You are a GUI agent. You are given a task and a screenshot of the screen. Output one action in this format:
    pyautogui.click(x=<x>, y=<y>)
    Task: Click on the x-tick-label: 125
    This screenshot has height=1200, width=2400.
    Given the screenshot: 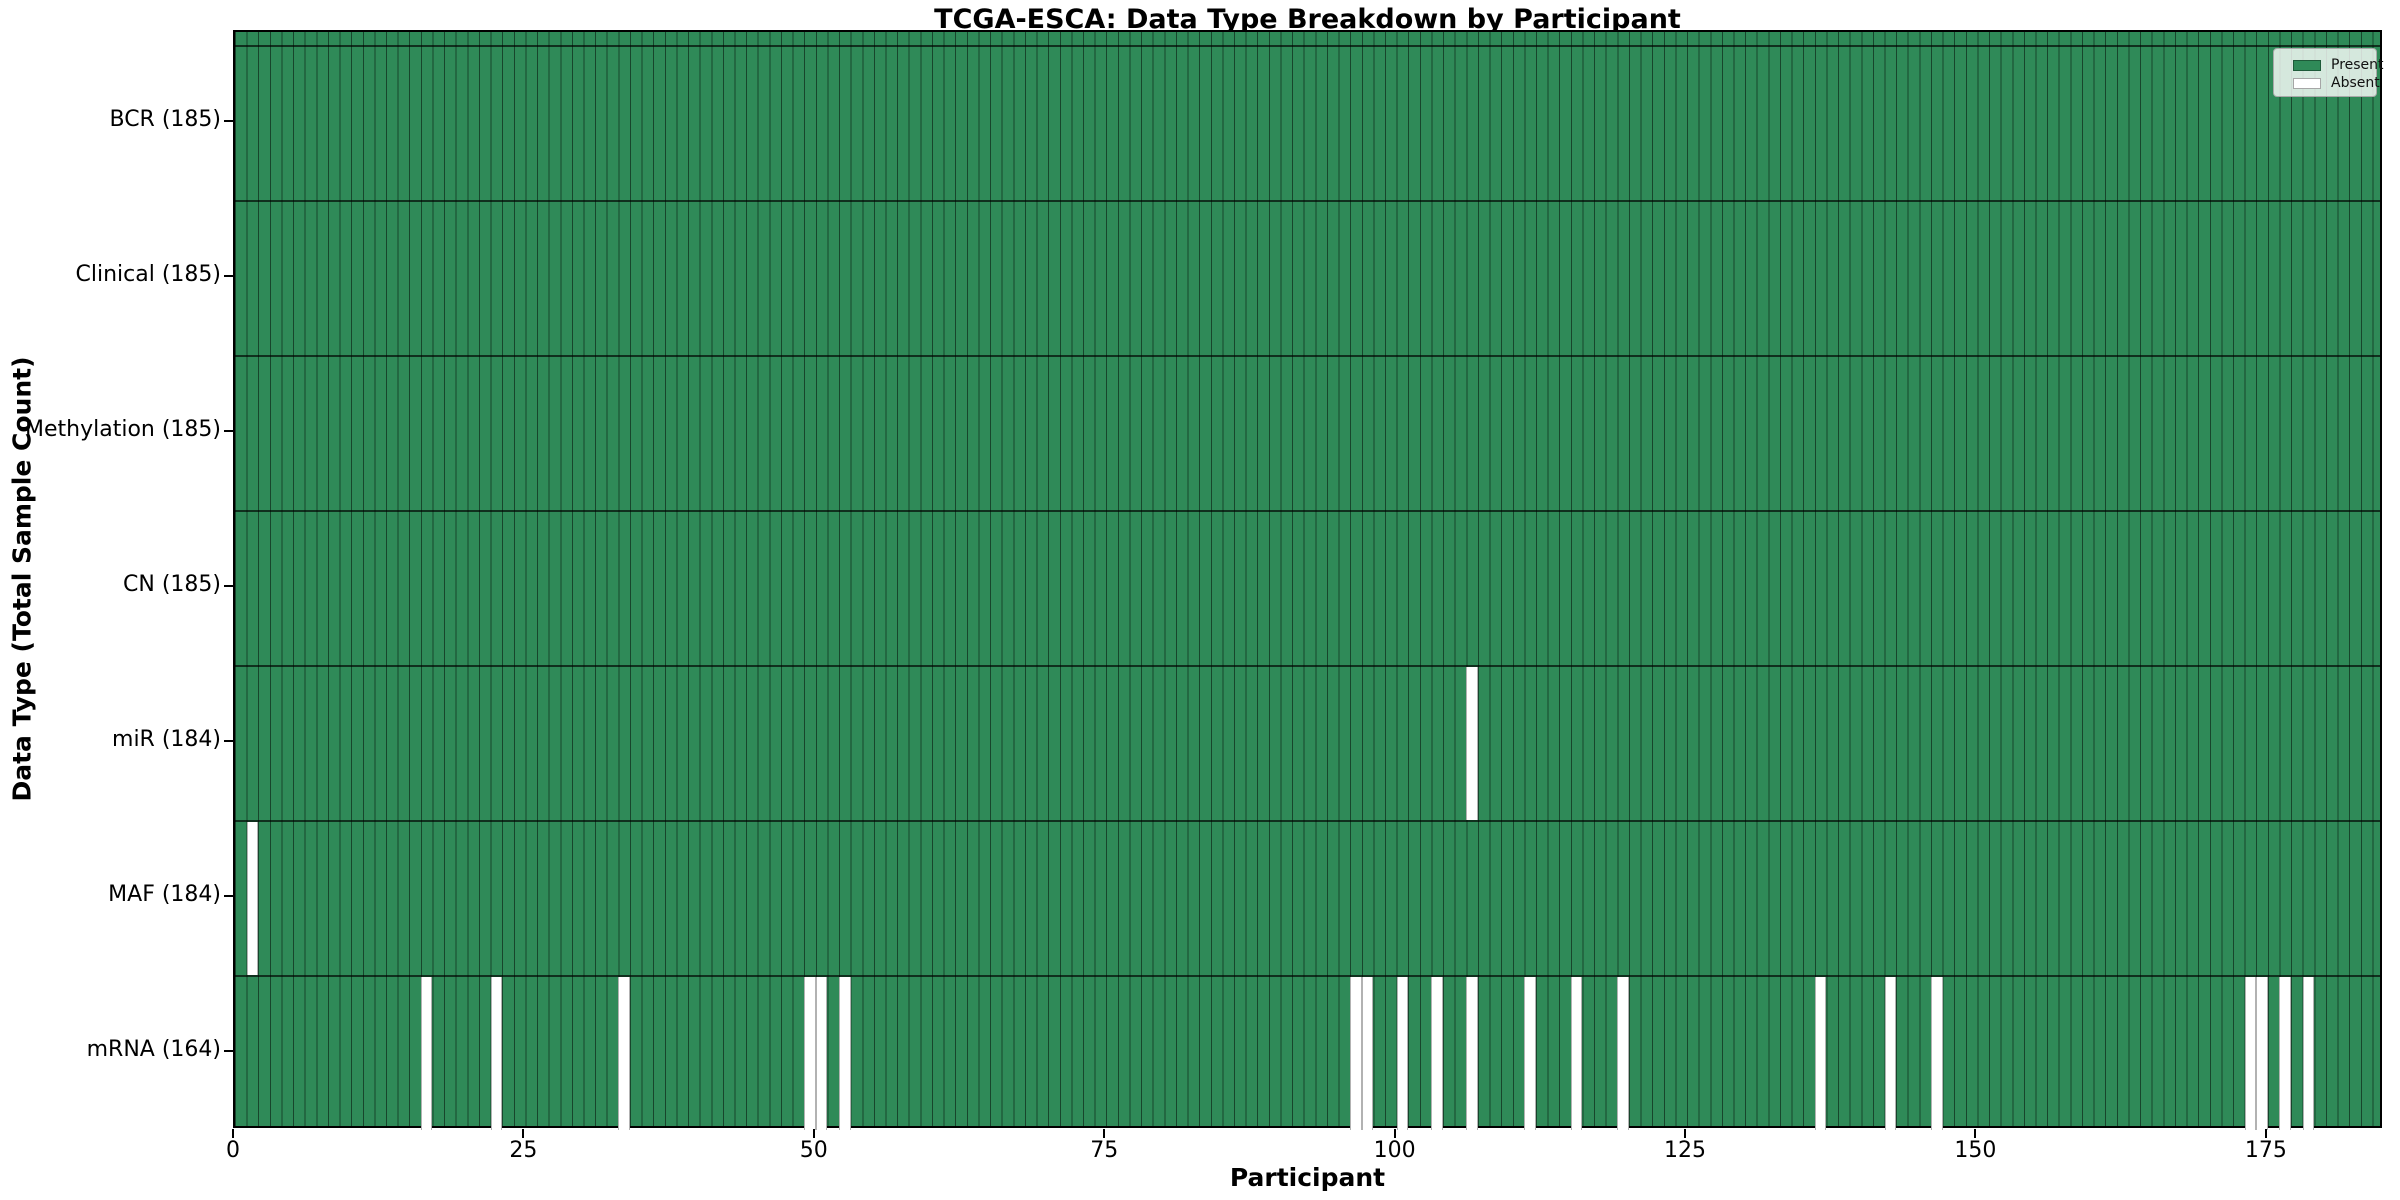 What is the action you would take?
    pyautogui.click(x=1685, y=1150)
    